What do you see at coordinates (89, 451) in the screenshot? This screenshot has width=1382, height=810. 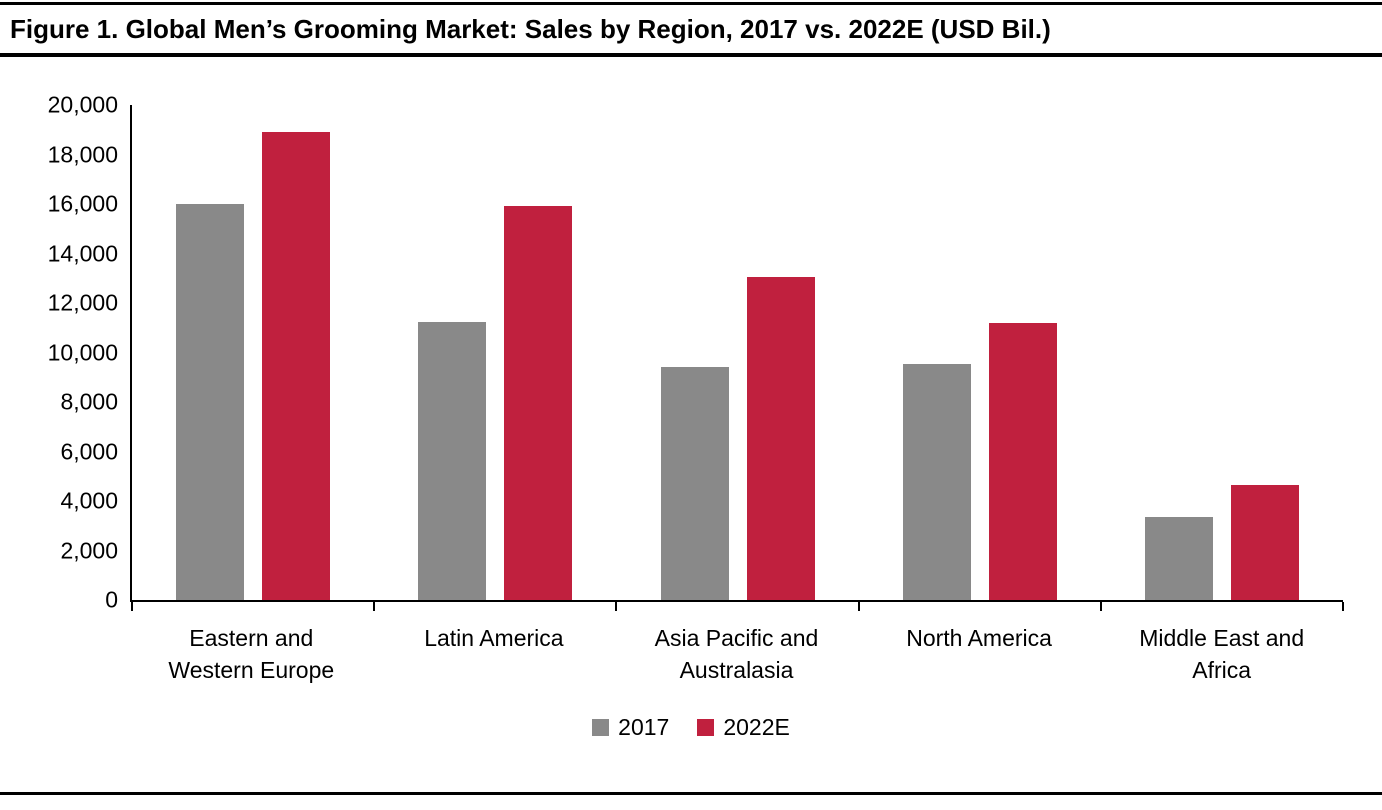 I see `y-tick-label: 6,000` at bounding box center [89, 451].